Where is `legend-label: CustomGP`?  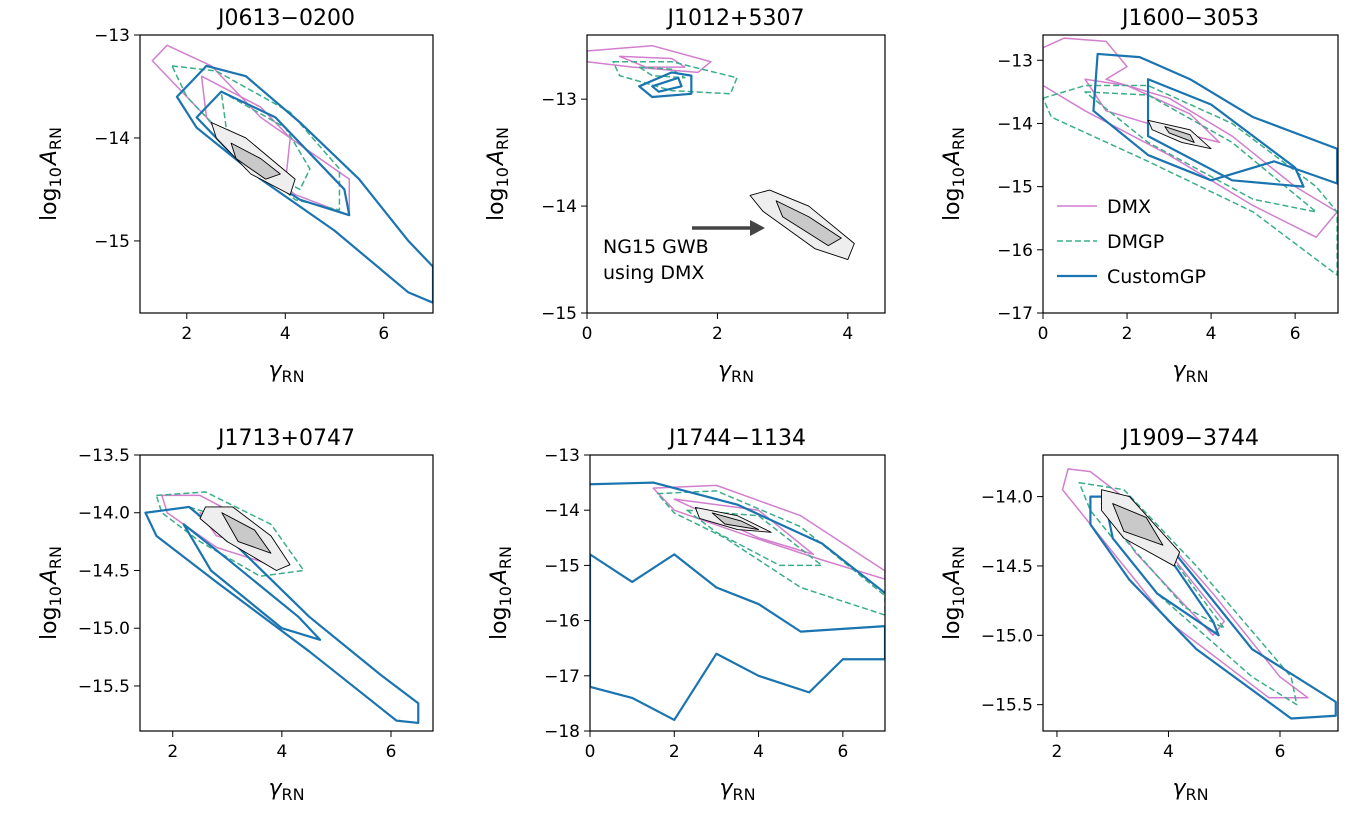 legend-label: CustomGP is located at coordinates (1156, 277).